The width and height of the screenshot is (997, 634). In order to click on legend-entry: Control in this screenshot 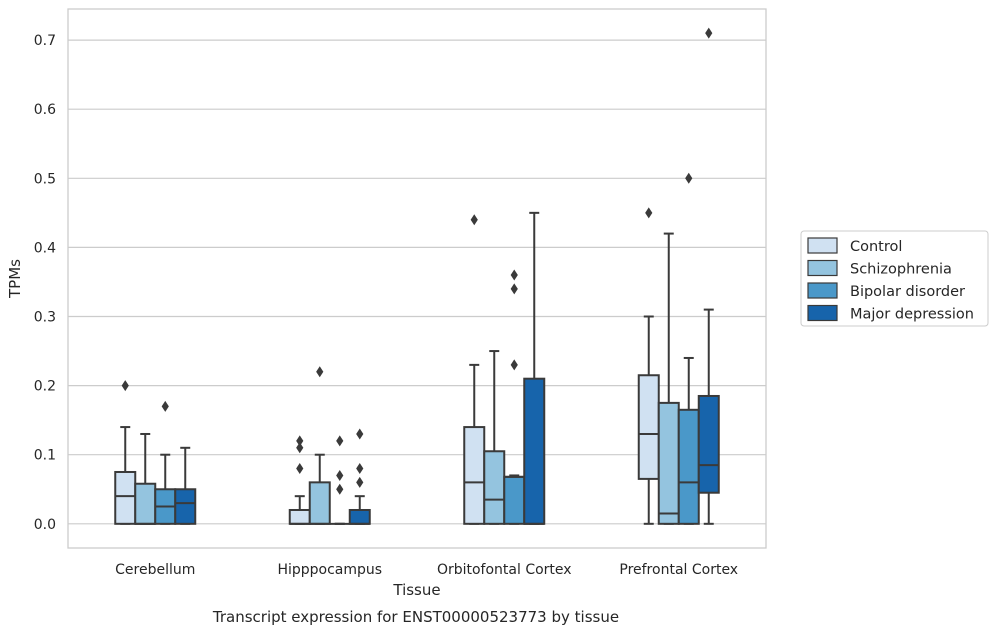, I will do `click(876, 247)`.